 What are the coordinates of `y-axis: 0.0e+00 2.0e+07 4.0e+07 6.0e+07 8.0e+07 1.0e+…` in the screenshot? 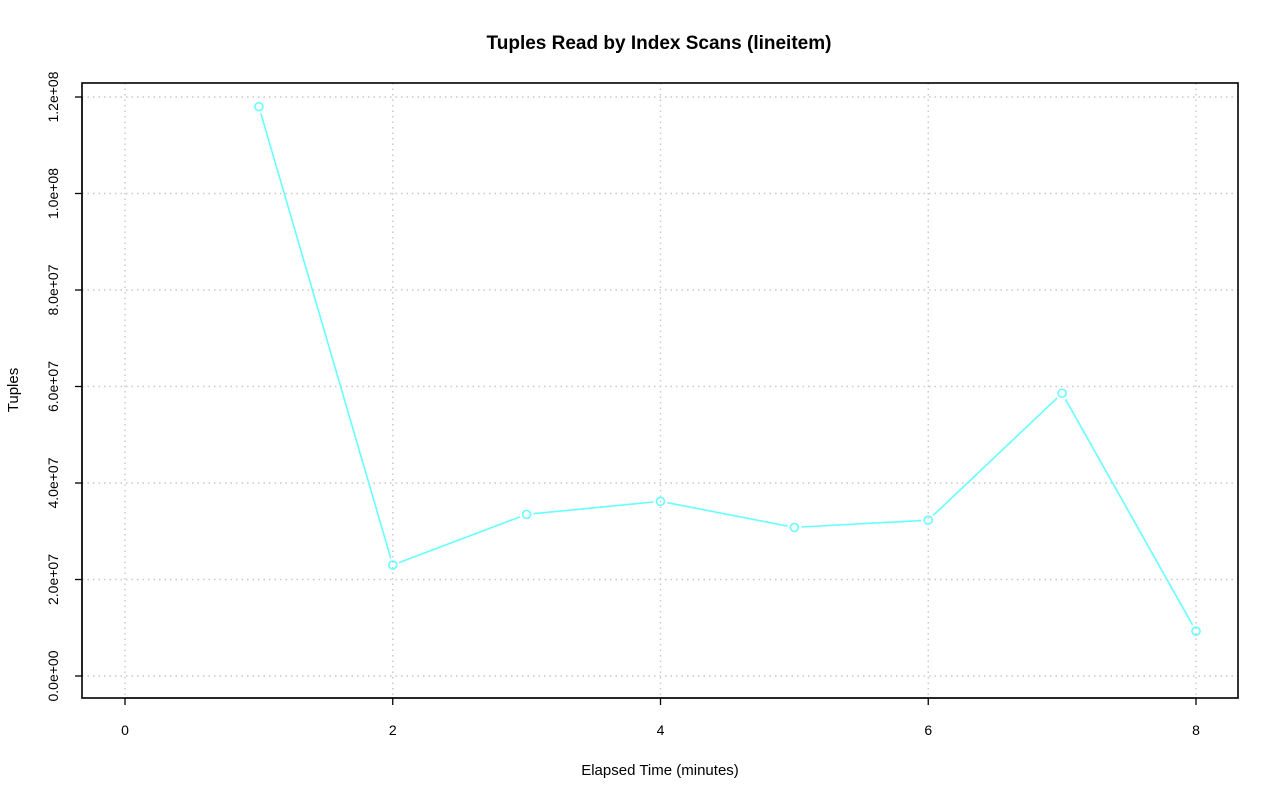 It's located at (64, 386).